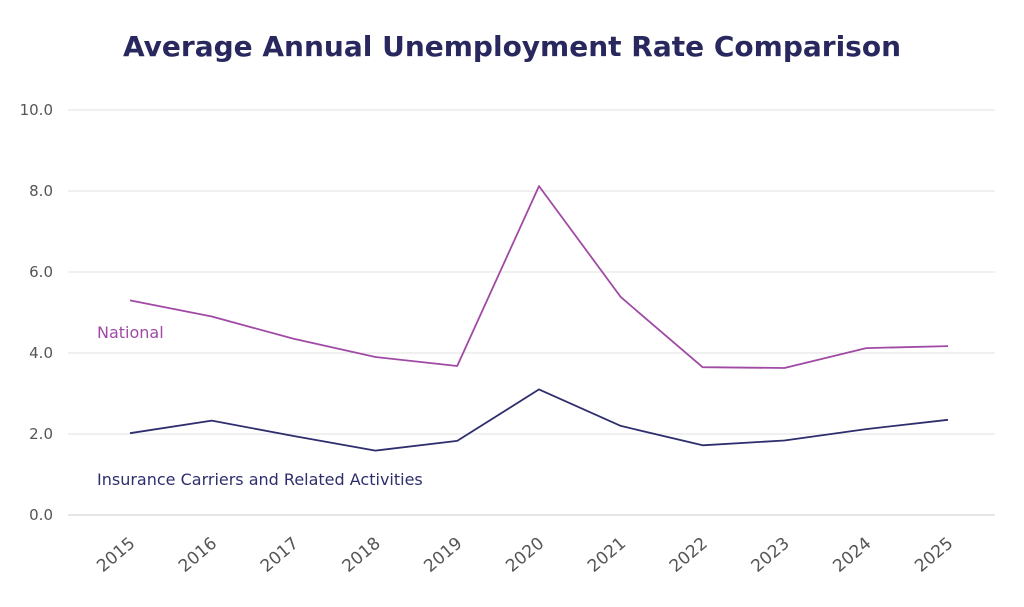 This screenshot has height=607, width=1024. I want to click on x-tick-label: 2018, so click(362, 555).